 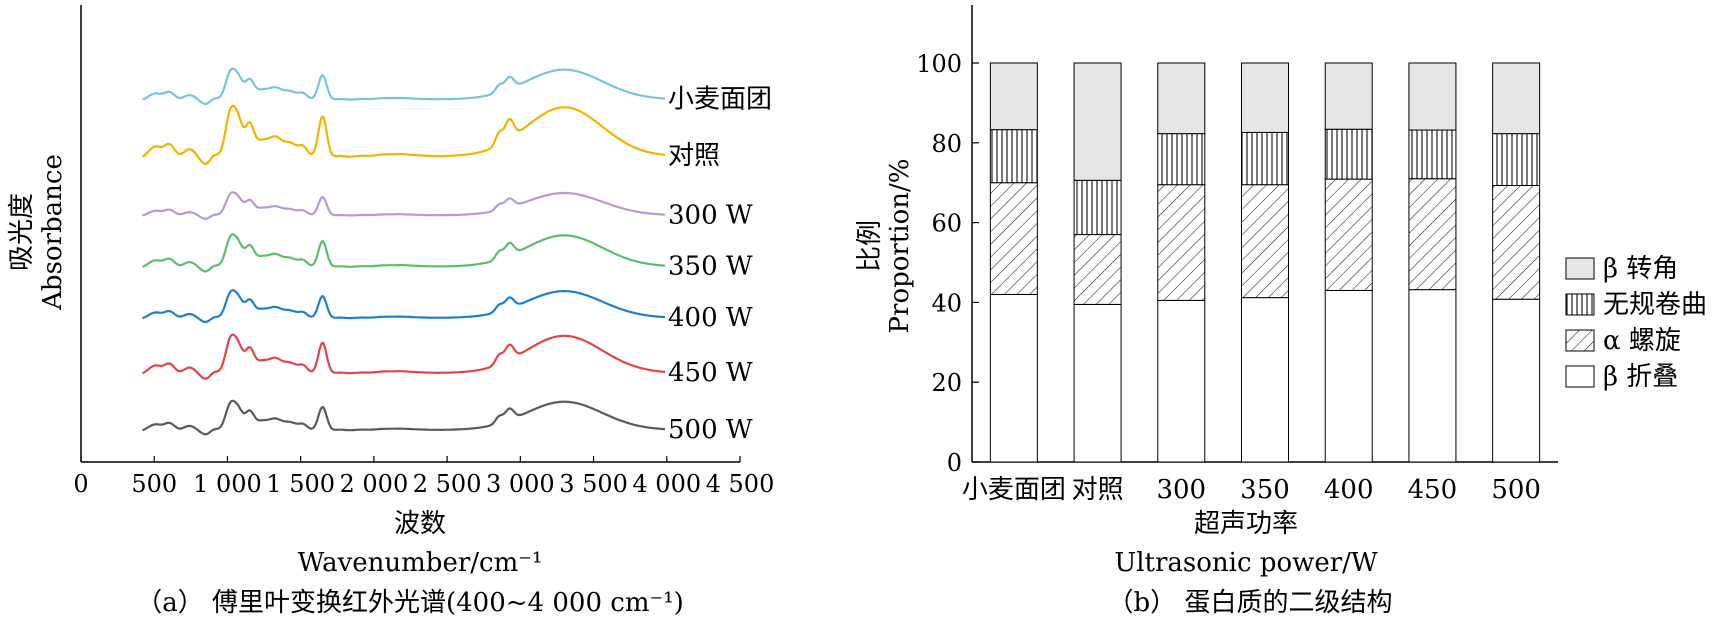 I want to click on spectrum-label: 对照, so click(x=694, y=156).